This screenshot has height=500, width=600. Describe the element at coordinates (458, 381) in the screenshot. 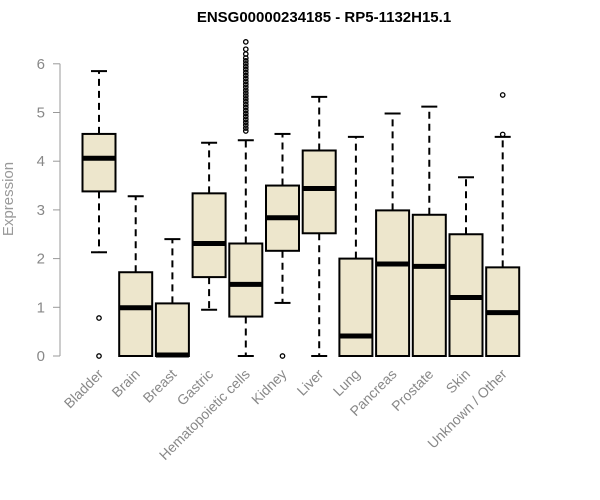

I see `x-tick-label: Skin` at that location.